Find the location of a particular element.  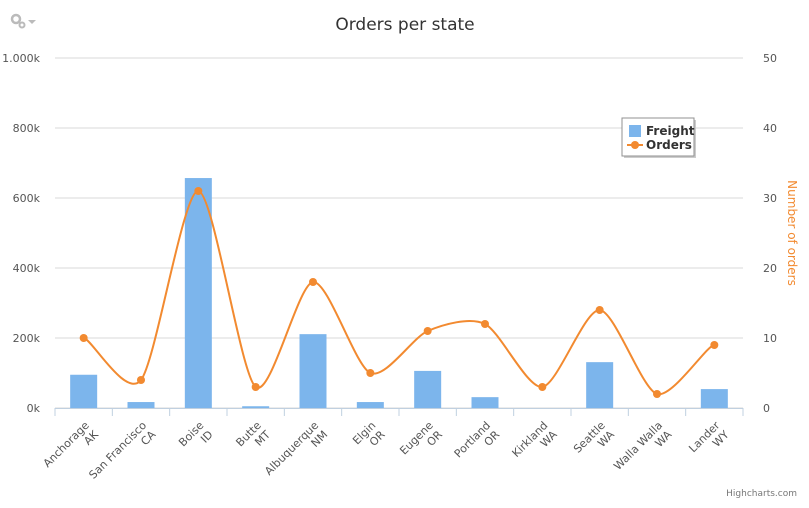

x-tick-text: EugeneOR is located at coordinates (421, 443).